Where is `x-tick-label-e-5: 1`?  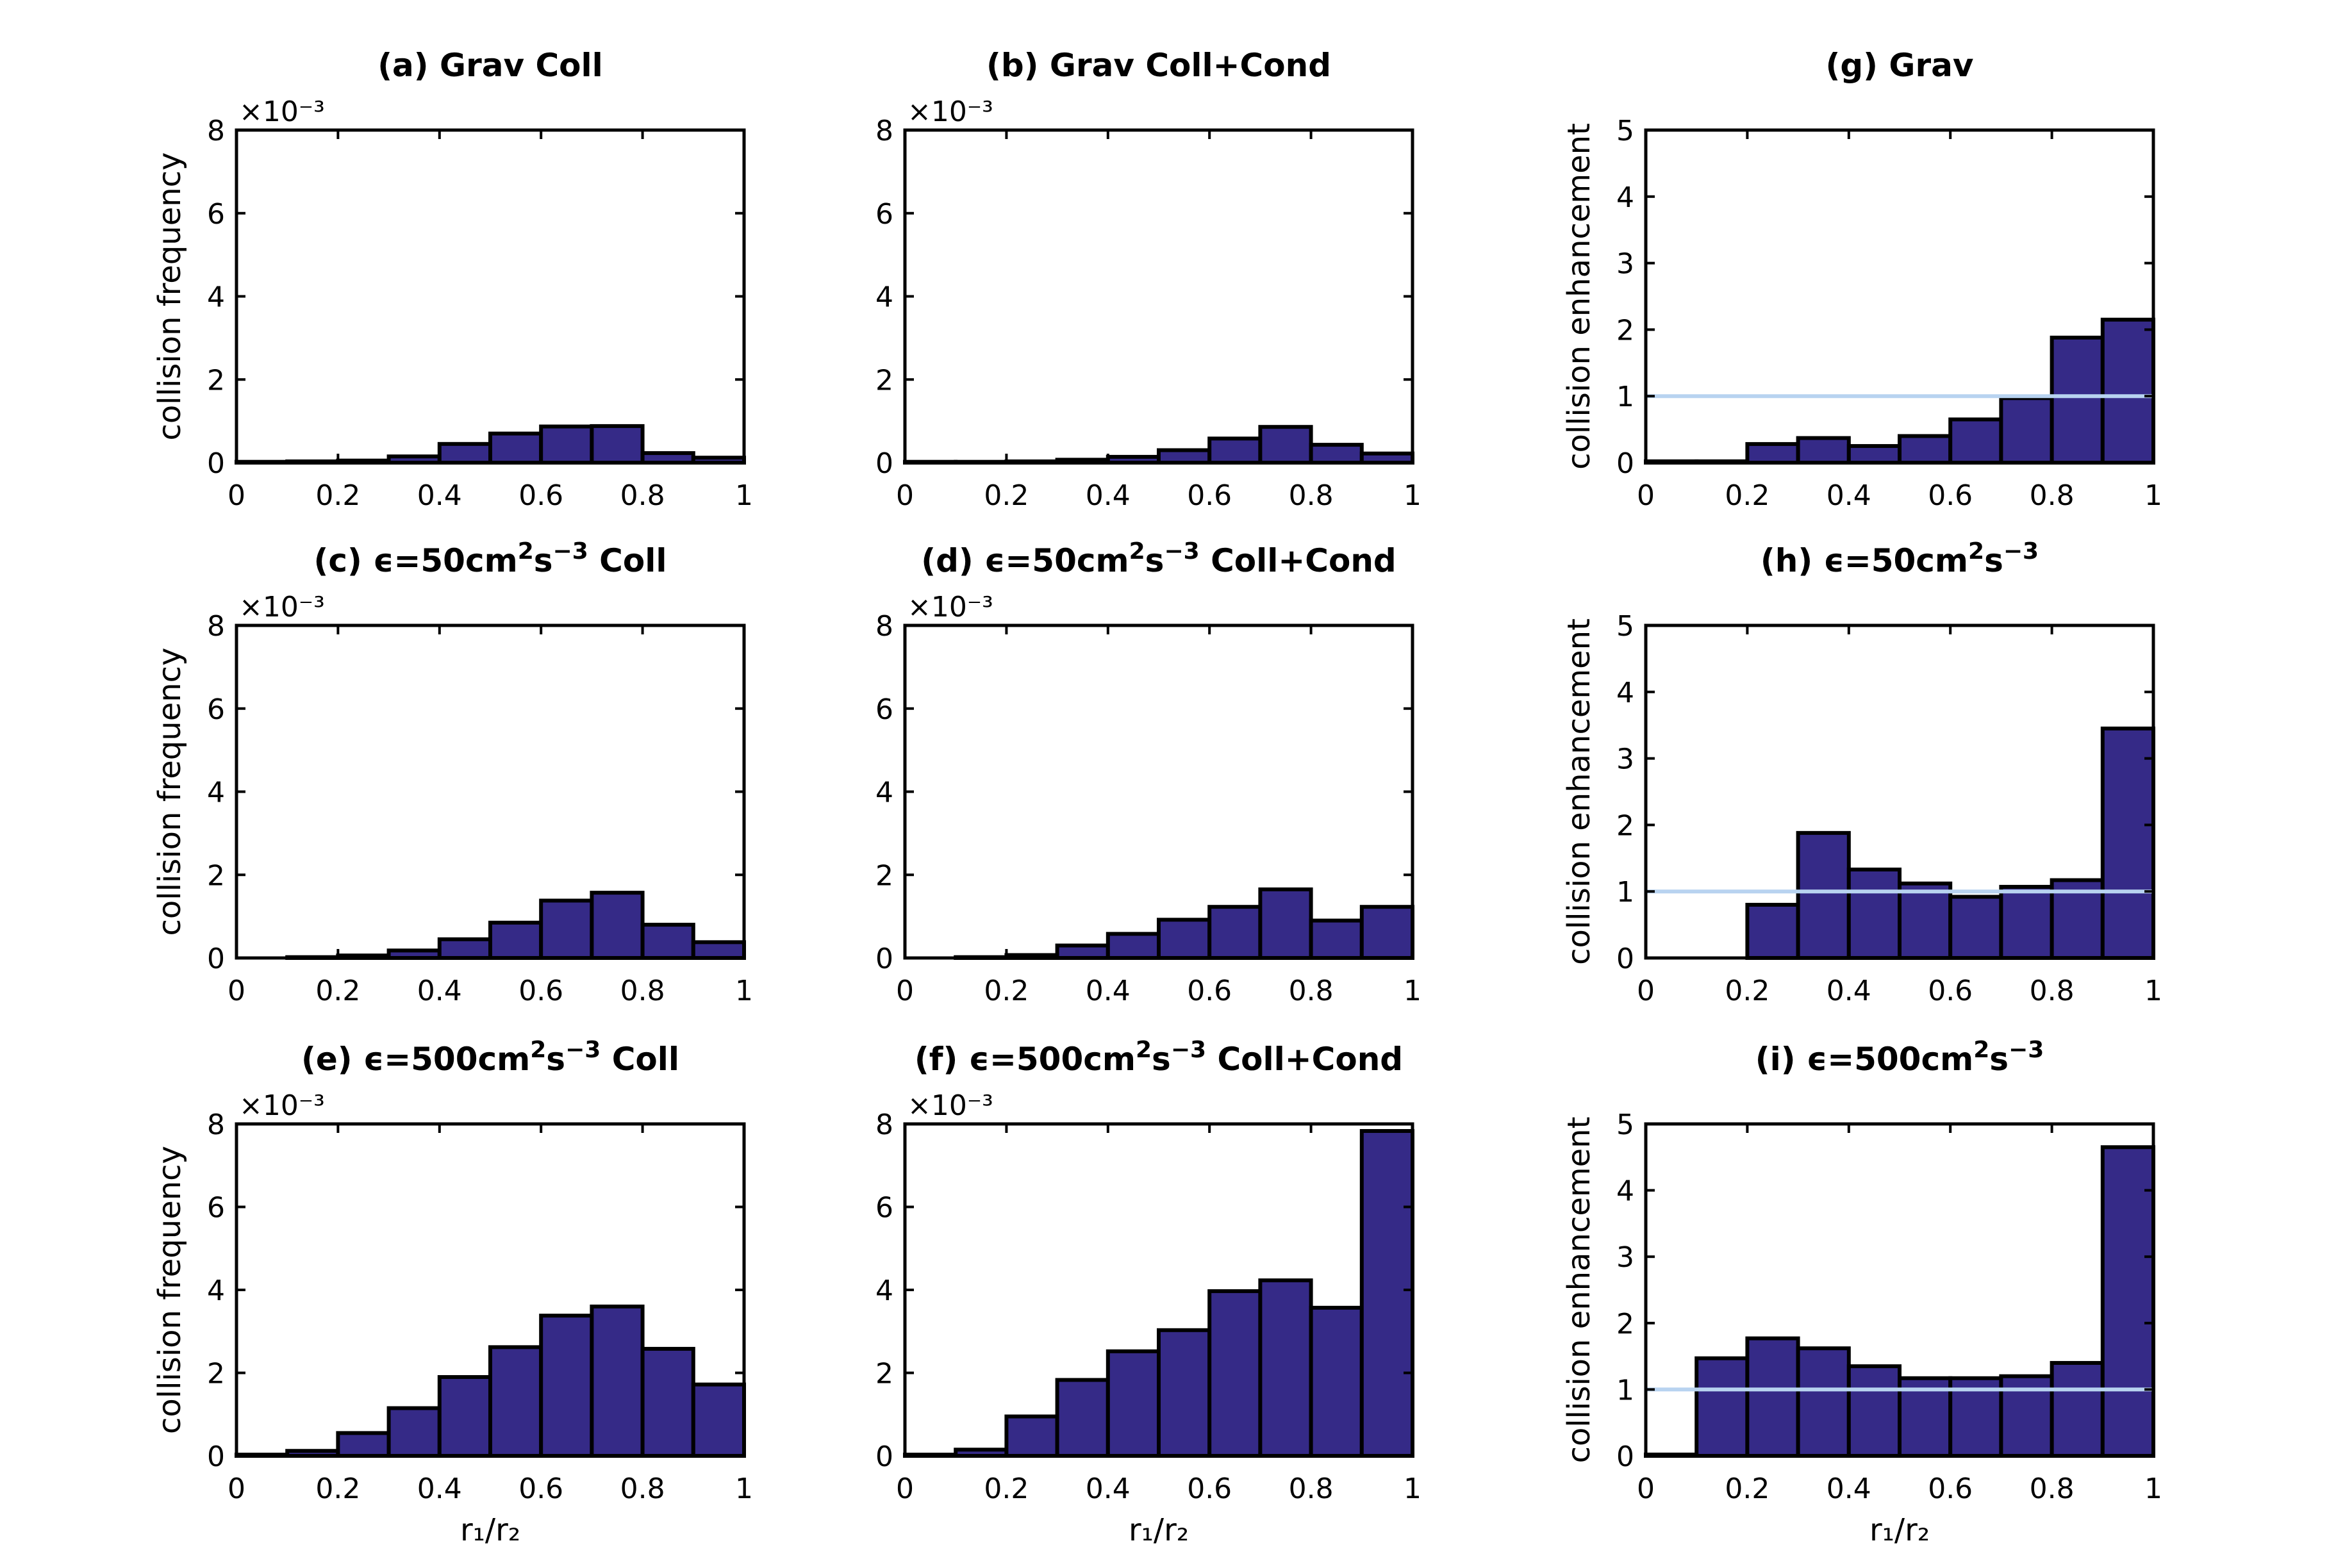
x-tick-label-e-5: 1 is located at coordinates (744, 1489).